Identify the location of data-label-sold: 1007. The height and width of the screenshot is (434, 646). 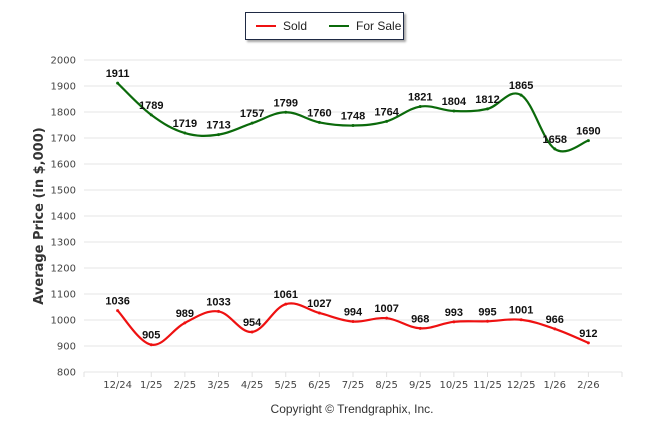
(386, 309).